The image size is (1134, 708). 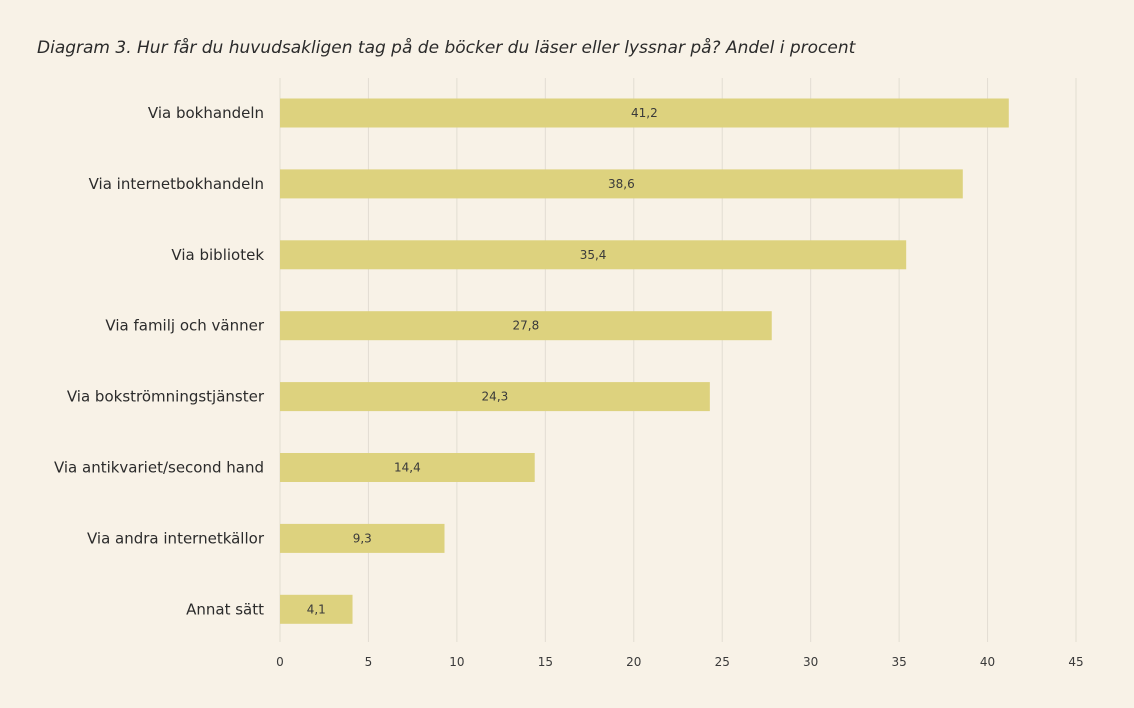 I want to click on value-label-1: 41,2, so click(x=644, y=113).